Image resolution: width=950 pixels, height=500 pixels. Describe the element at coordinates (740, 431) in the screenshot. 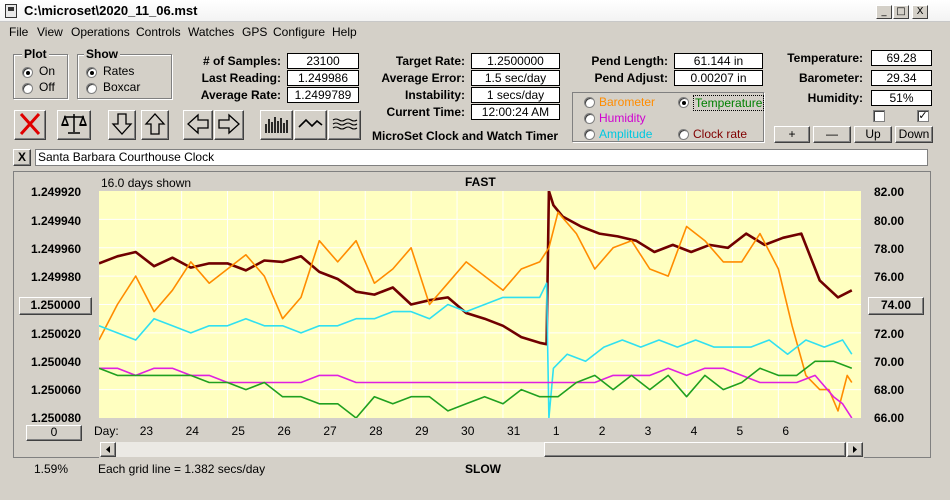

I see `x-axis-tick: 5` at that location.